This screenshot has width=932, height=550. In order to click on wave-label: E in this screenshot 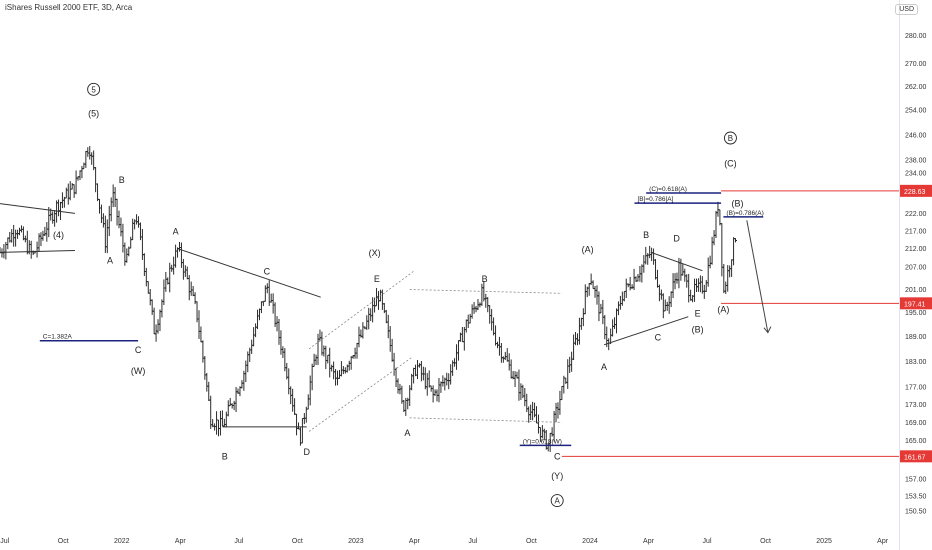, I will do `click(377, 279)`.